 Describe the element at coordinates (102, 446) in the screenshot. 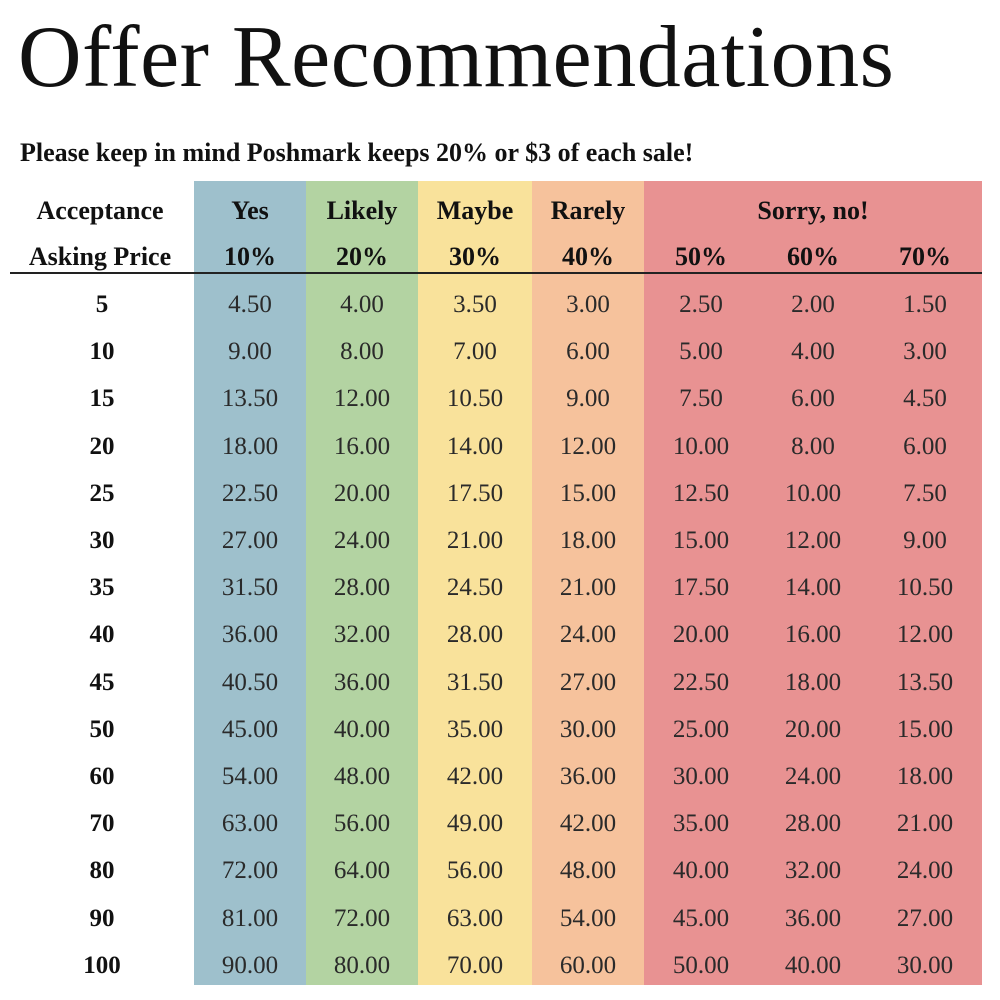

I see `asking-price-cell: 20` at that location.